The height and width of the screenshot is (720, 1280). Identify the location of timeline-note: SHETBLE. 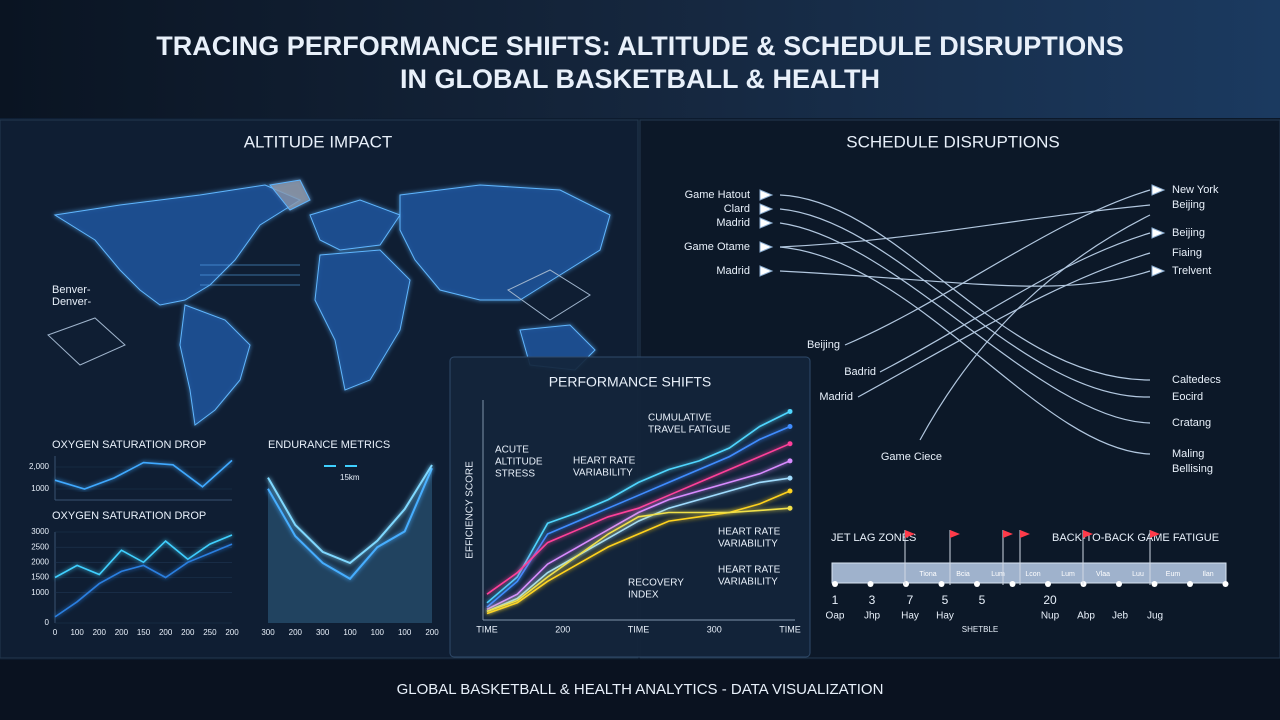
(980, 629).